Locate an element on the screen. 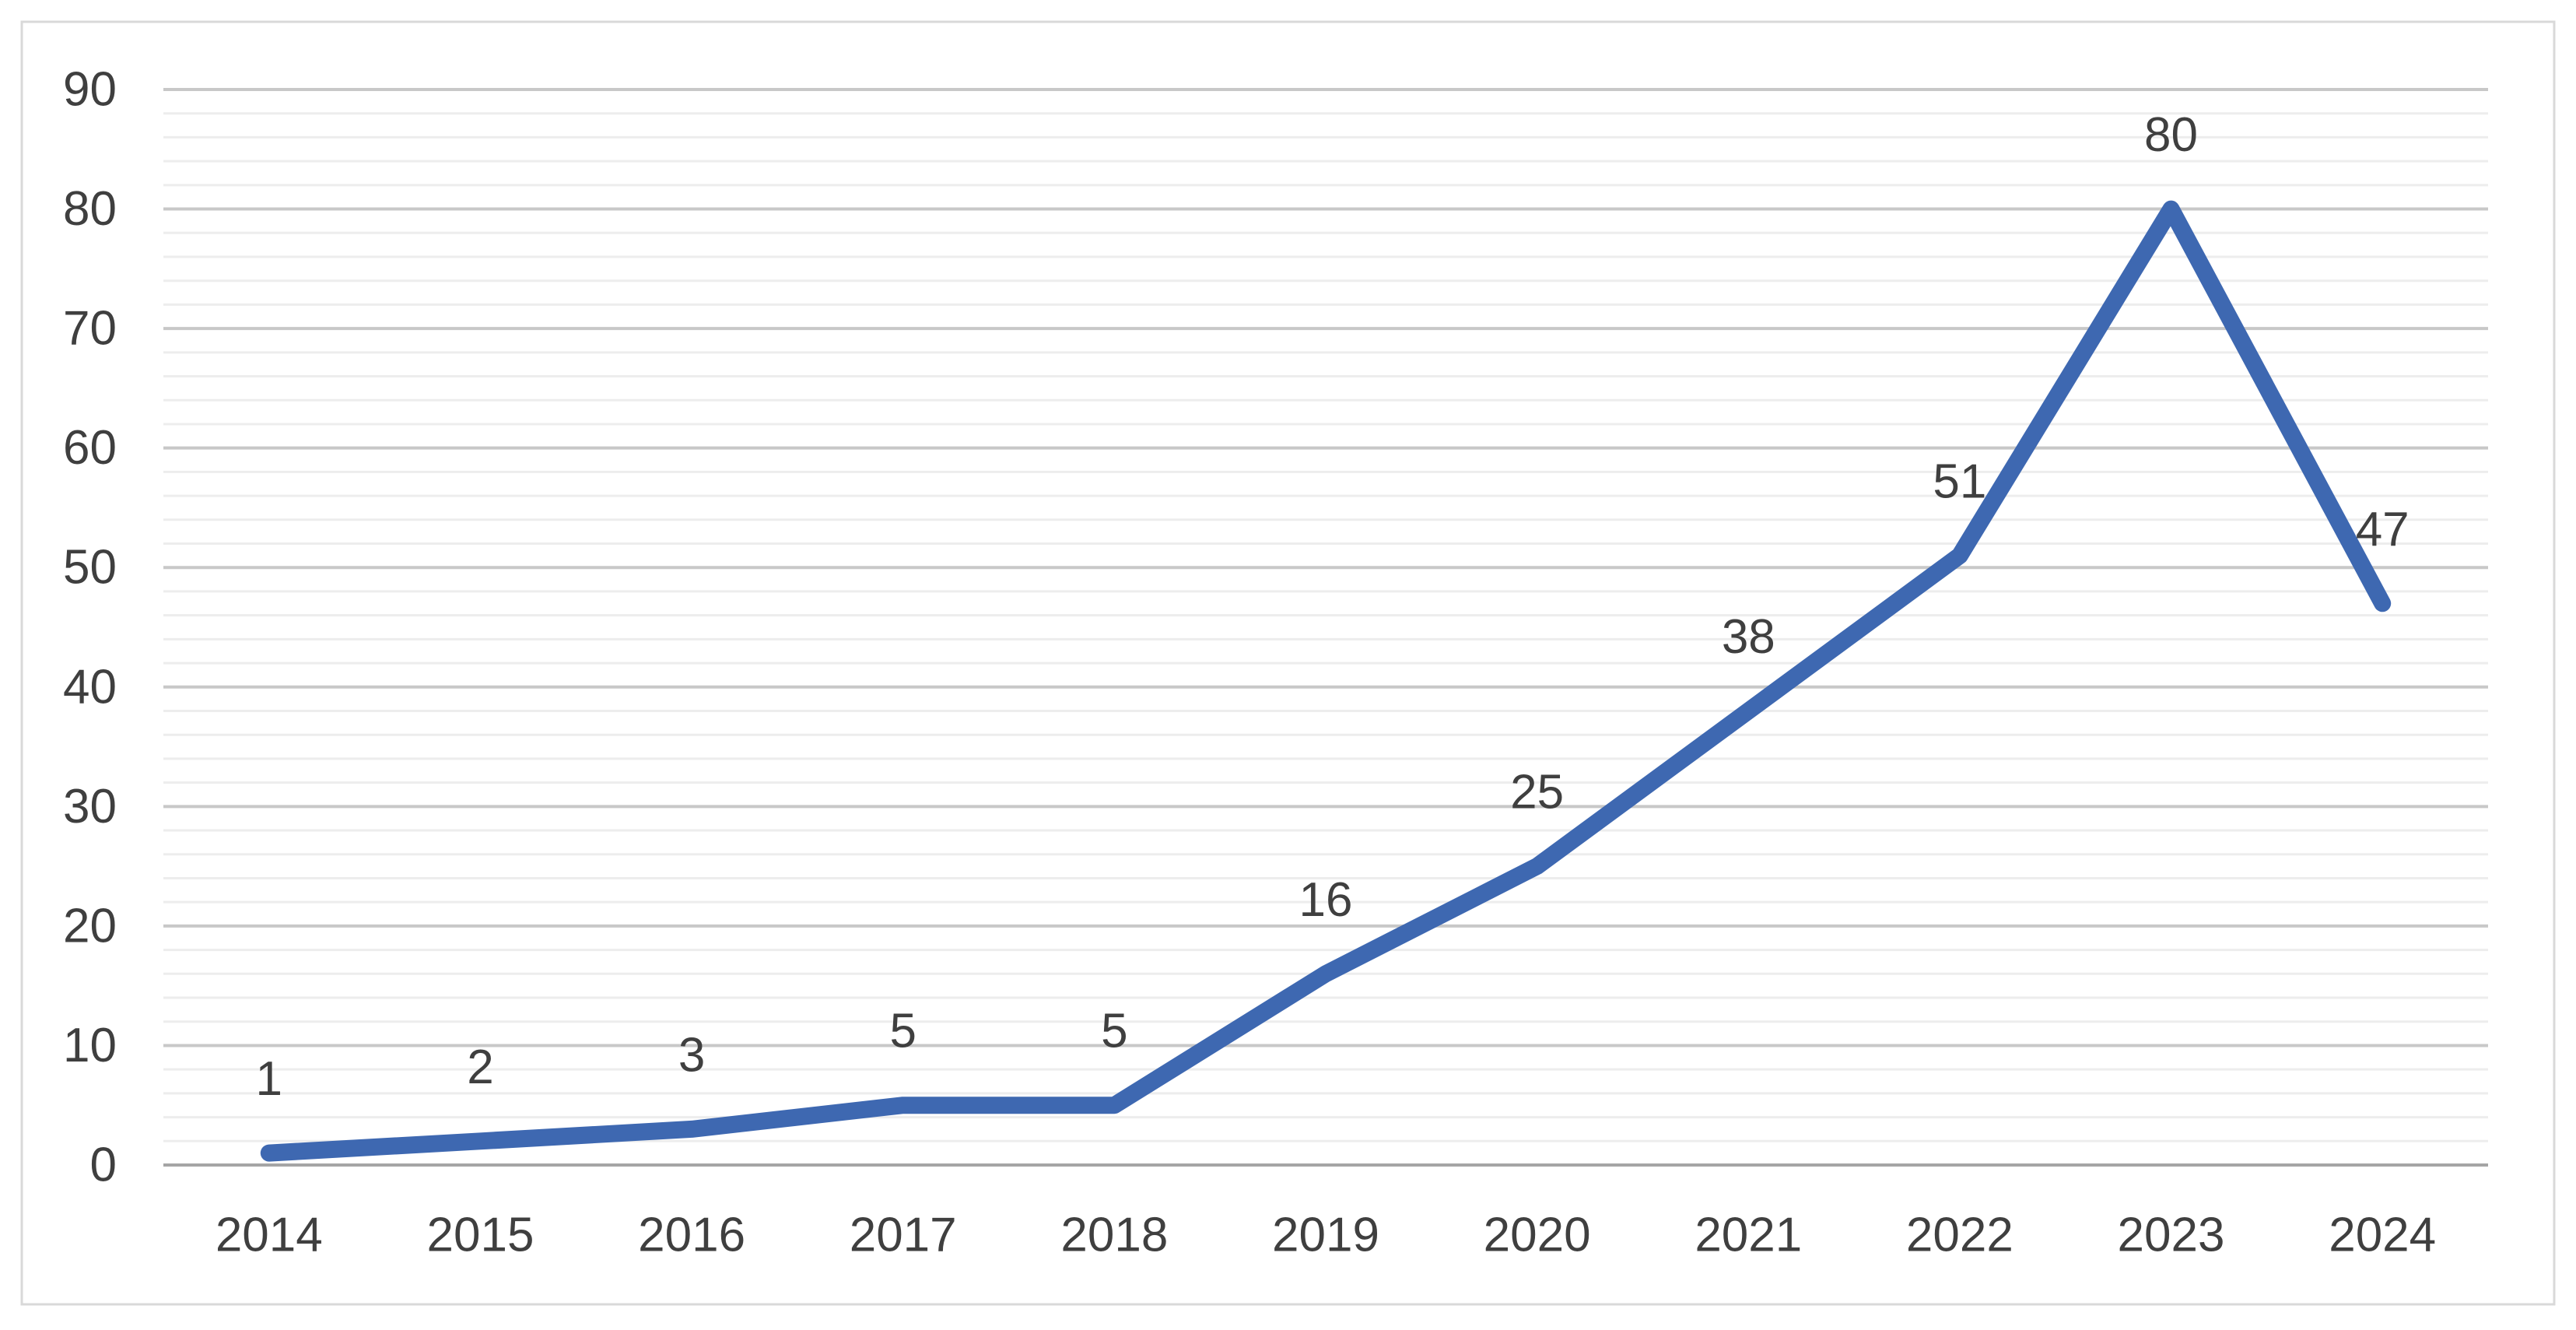  y-axis-tick-labels: 0 10 20 30 40 50 60 70 80 90 is located at coordinates (90, 627).